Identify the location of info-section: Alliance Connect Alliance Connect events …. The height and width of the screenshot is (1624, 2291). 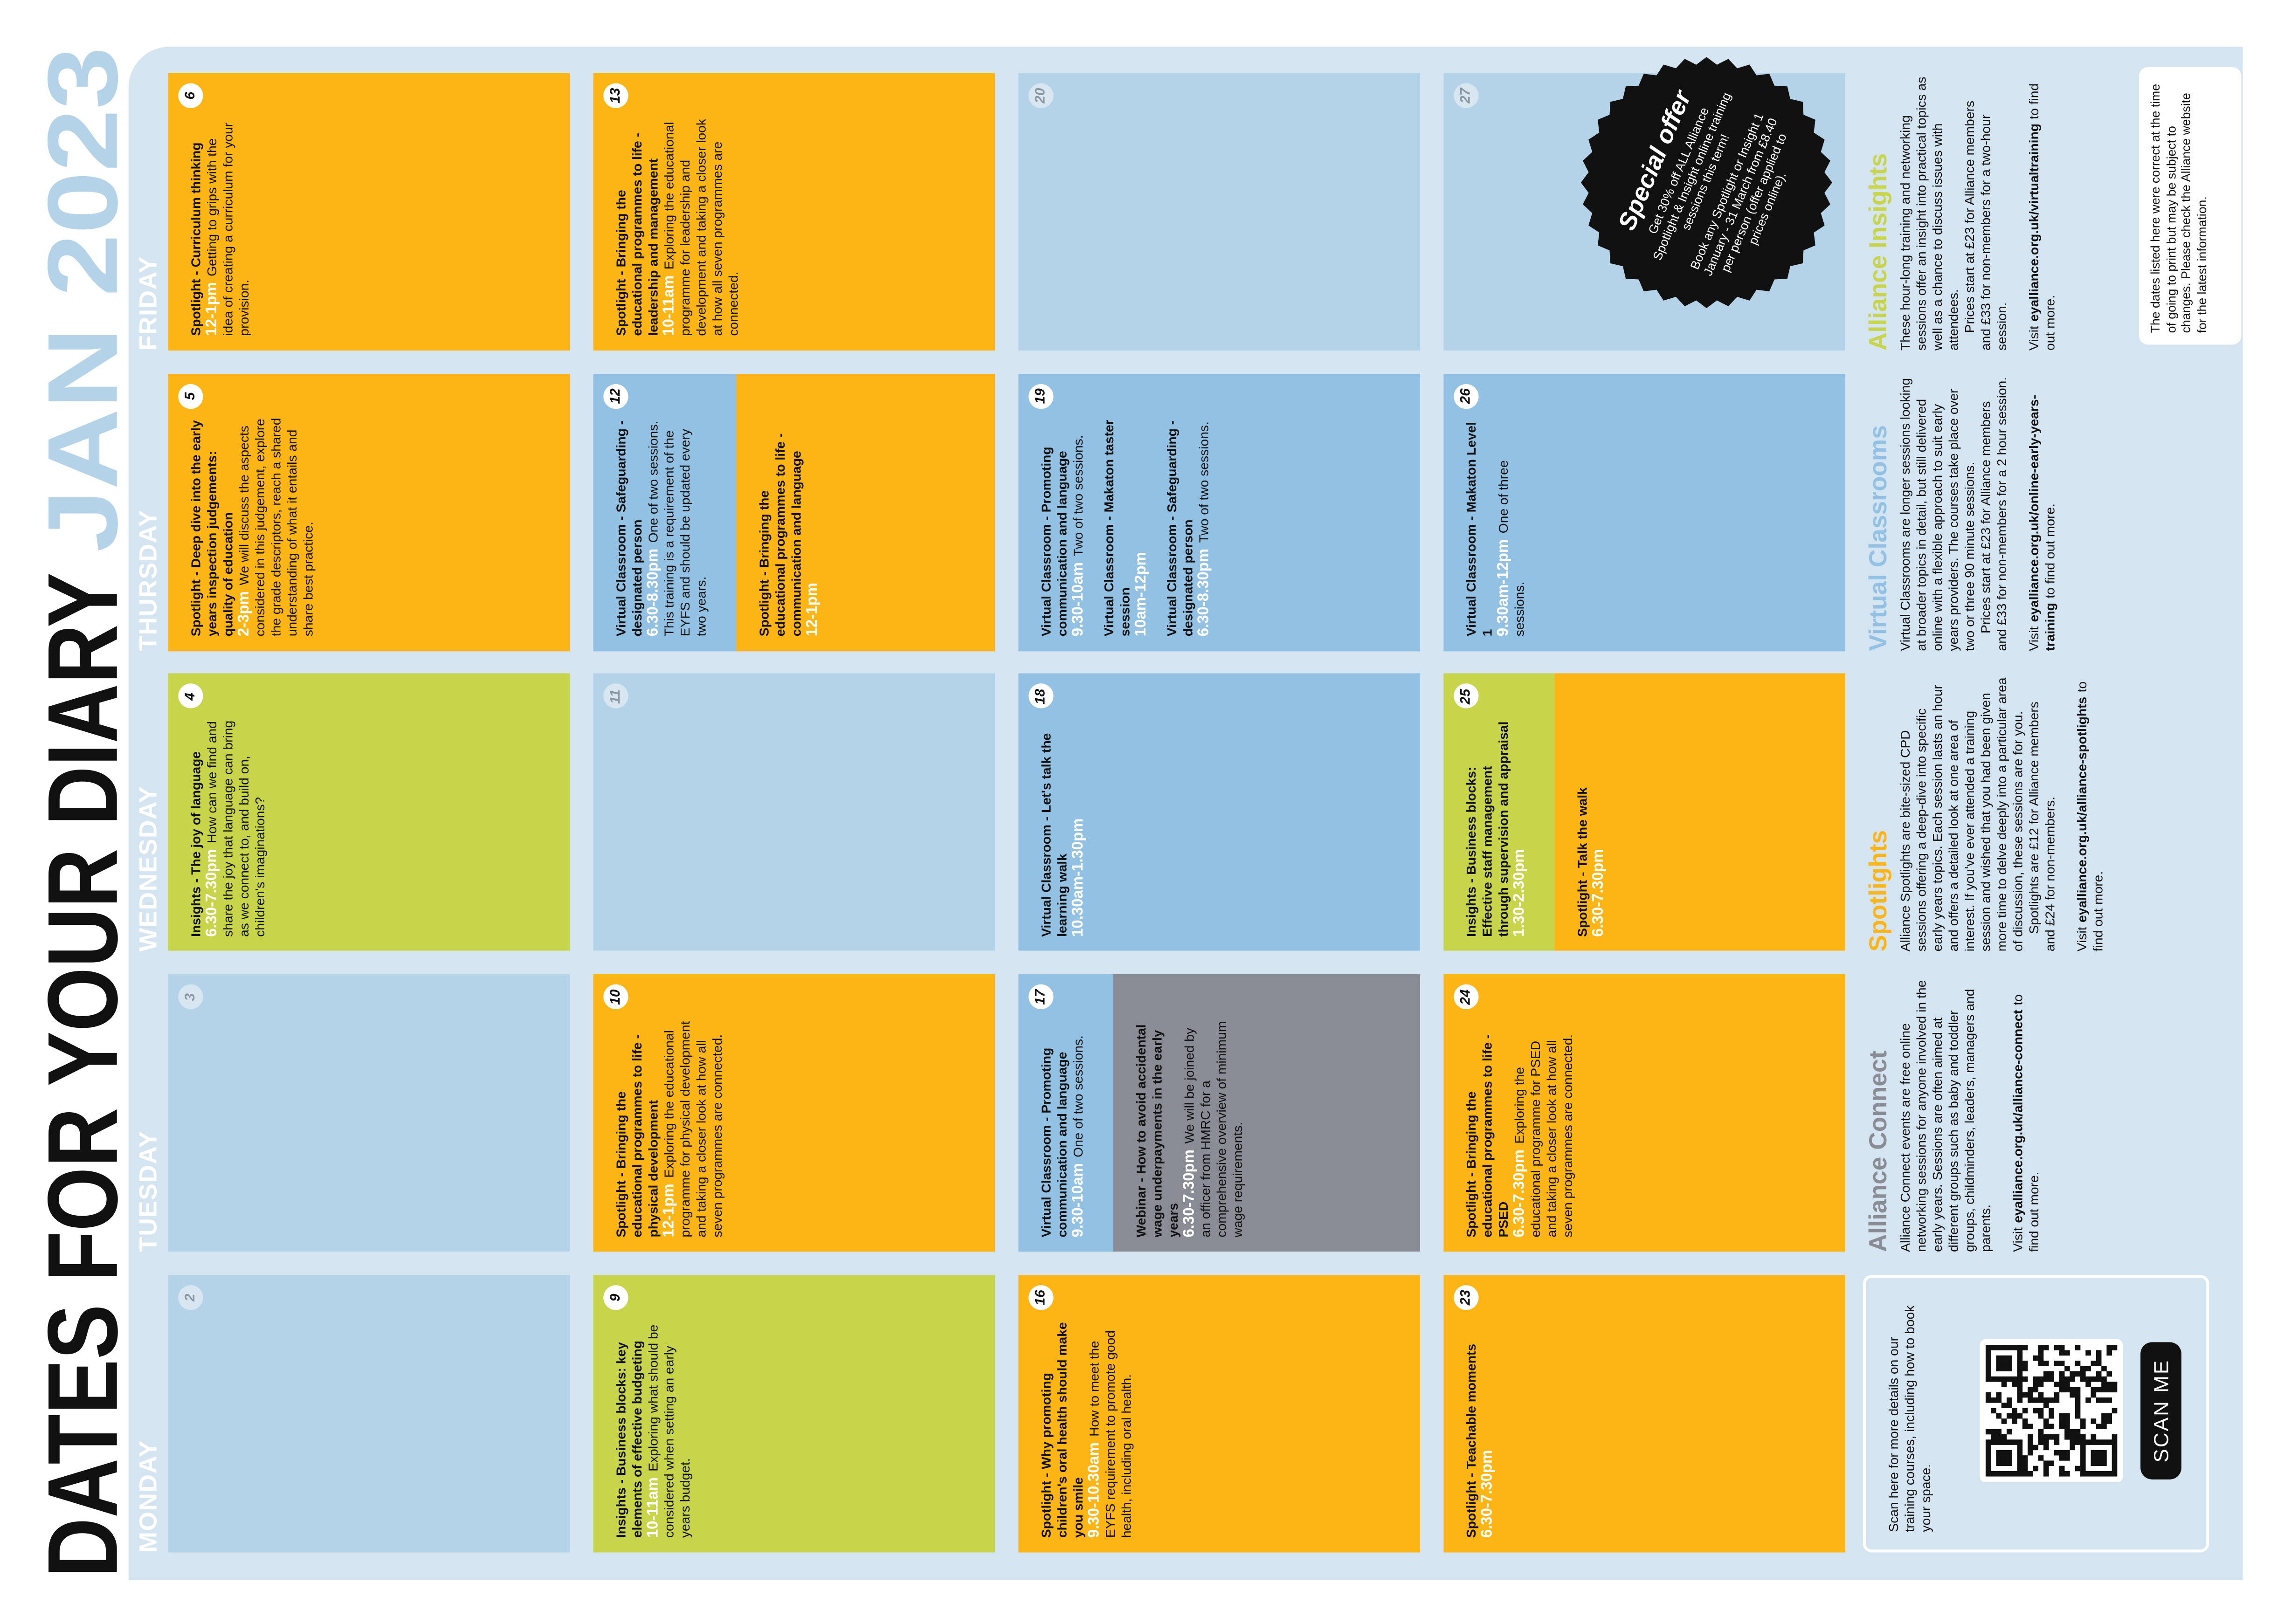
(1954, 1114).